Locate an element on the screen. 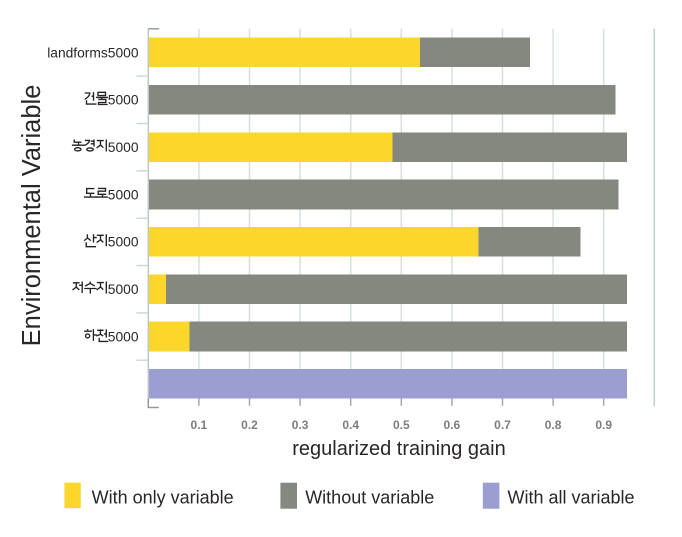 Image resolution: width=682 pixels, height=537 pixels. svg-text: 0.9 is located at coordinates (603, 425).